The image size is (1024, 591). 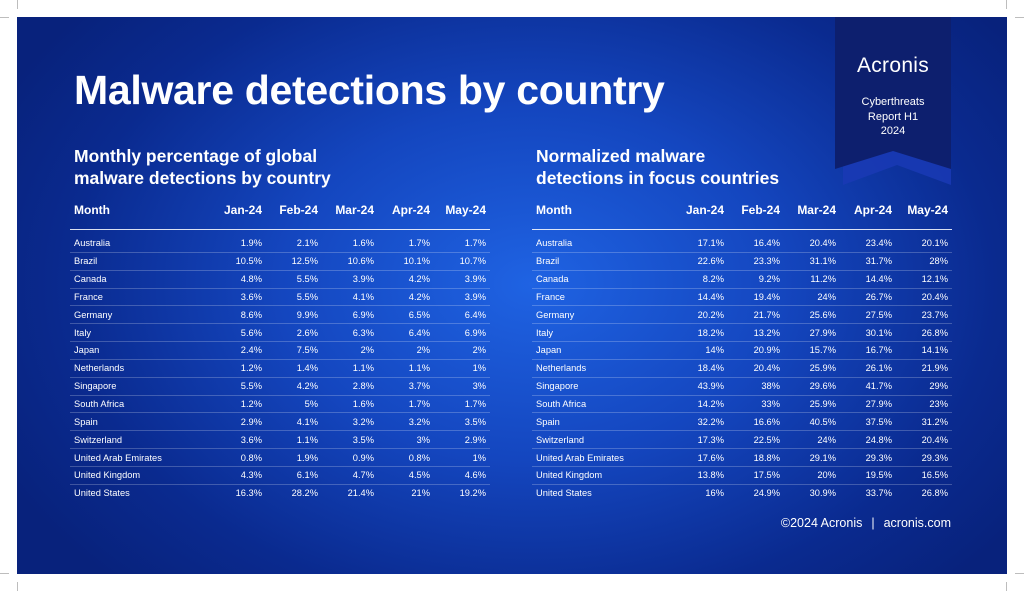 I want to click on column-header: Mar-24, so click(x=350, y=212).